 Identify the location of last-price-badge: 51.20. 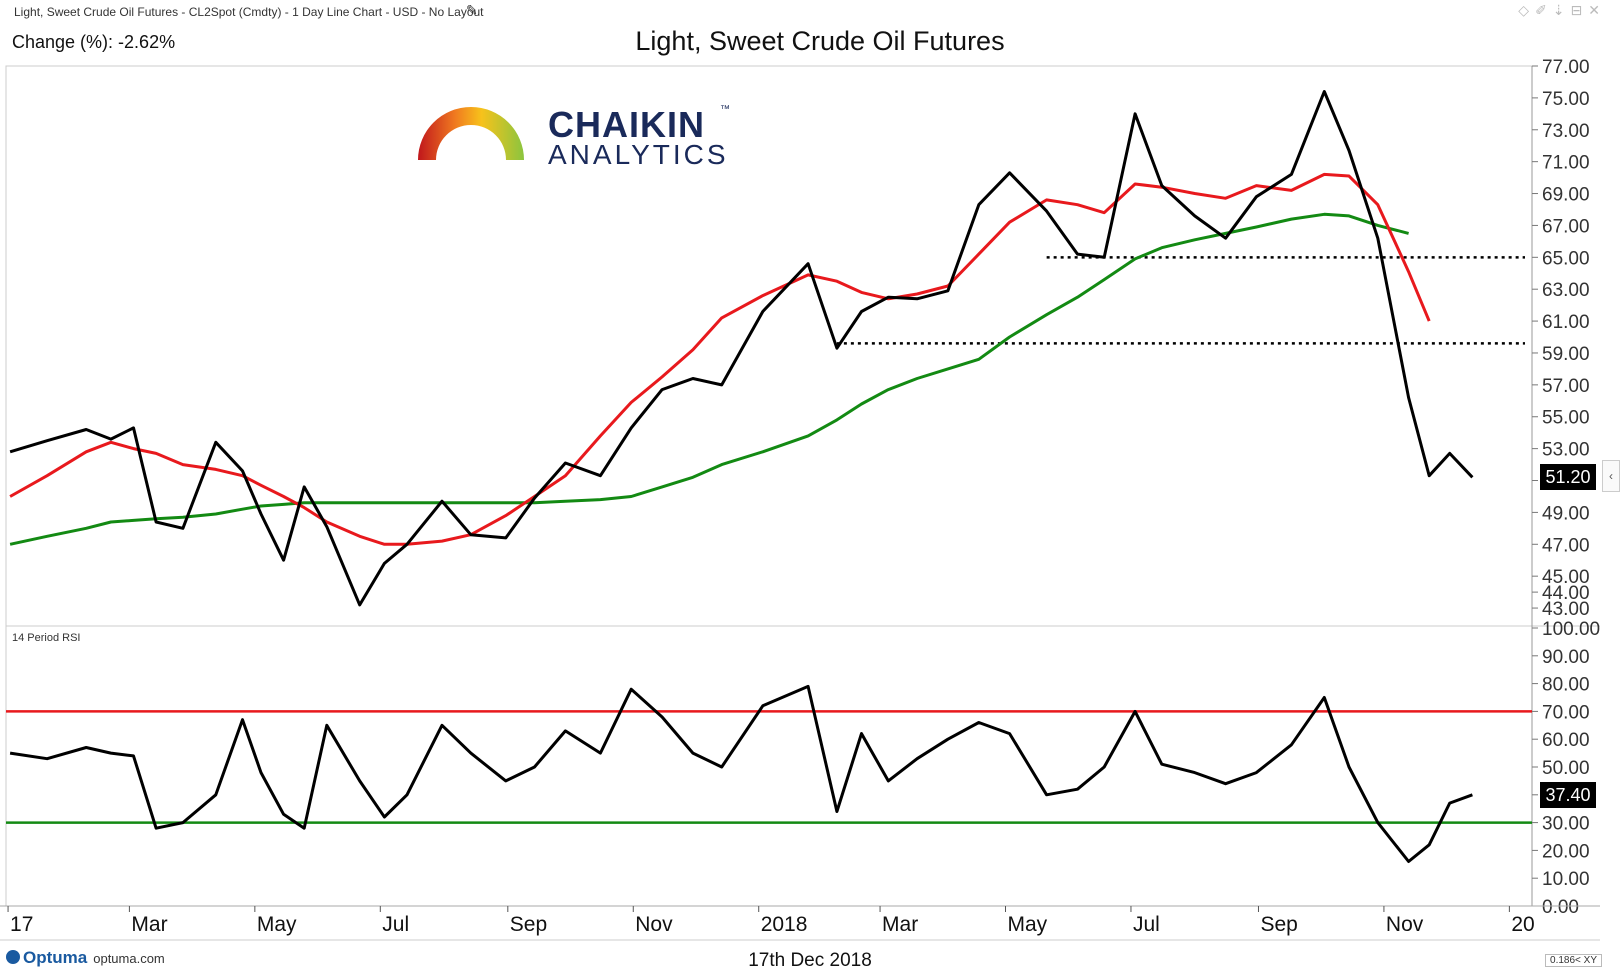
(1568, 477).